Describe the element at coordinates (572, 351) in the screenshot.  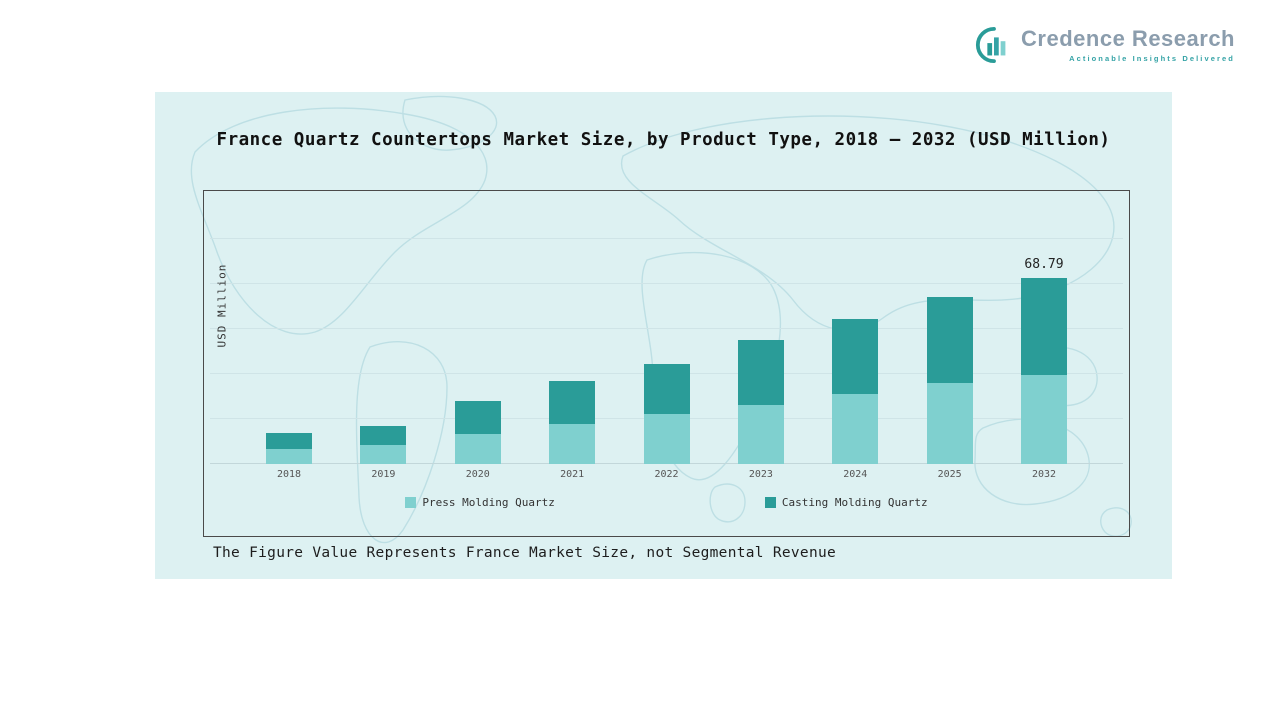
I see `bar-column: 2021` at that location.